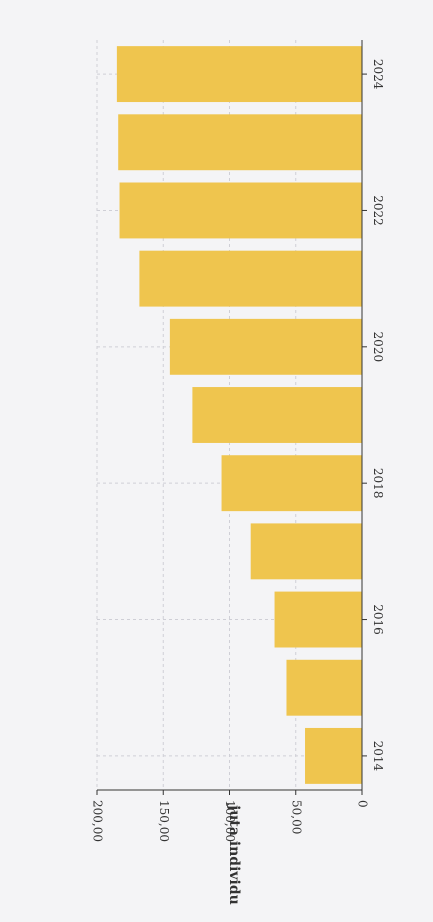 Image resolution: width=433 pixels, height=922 pixels. What do you see at coordinates (234, 854) in the screenshot?
I see `y-axis-title: juta individu` at bounding box center [234, 854].